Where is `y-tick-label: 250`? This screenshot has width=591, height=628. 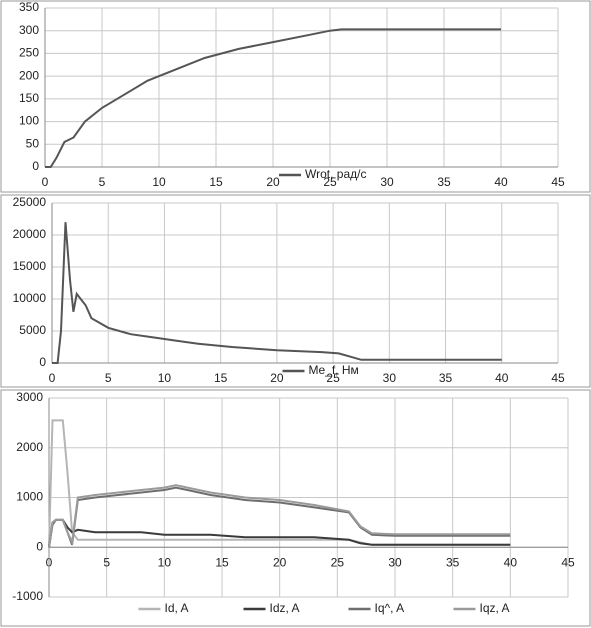
y-tick-label: 250 is located at coordinates (29, 53).